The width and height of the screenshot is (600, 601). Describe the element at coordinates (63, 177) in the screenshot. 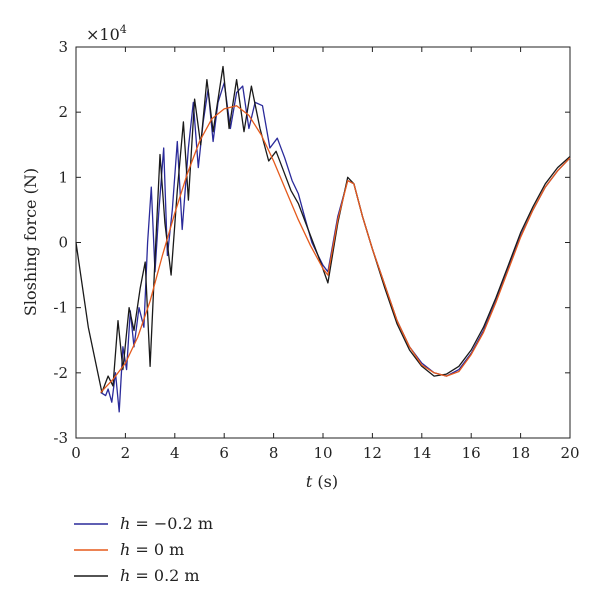

I see `y-tick-label: 1` at that location.